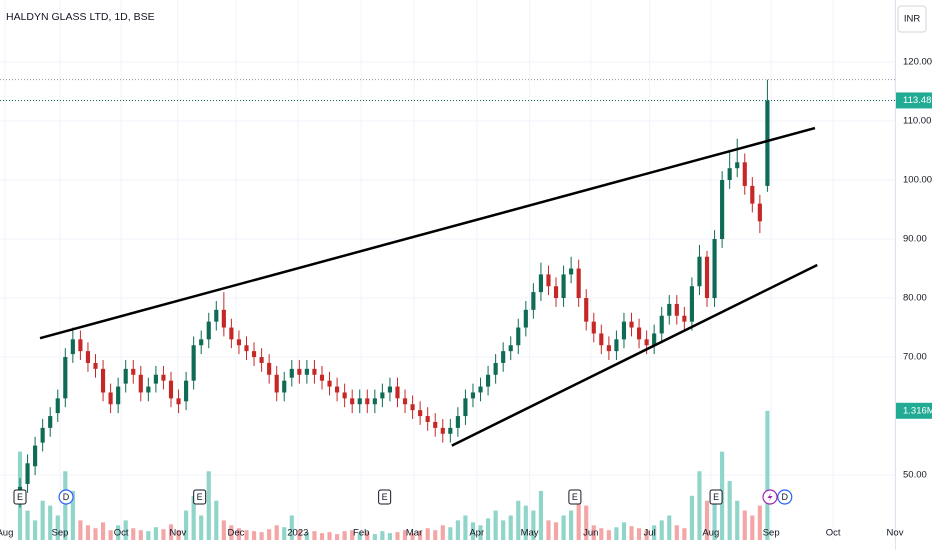  What do you see at coordinates (833, 533) in the screenshot?
I see `x-tick-label: Oct` at bounding box center [833, 533].